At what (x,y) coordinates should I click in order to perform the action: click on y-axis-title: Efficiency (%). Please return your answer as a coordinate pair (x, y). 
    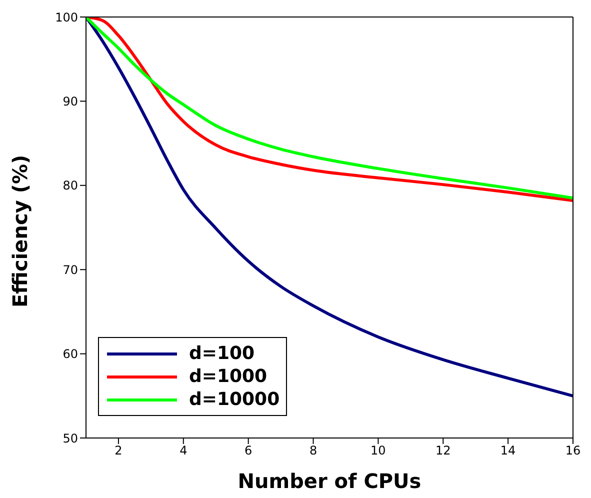
    Looking at the image, I should click on (20, 231).